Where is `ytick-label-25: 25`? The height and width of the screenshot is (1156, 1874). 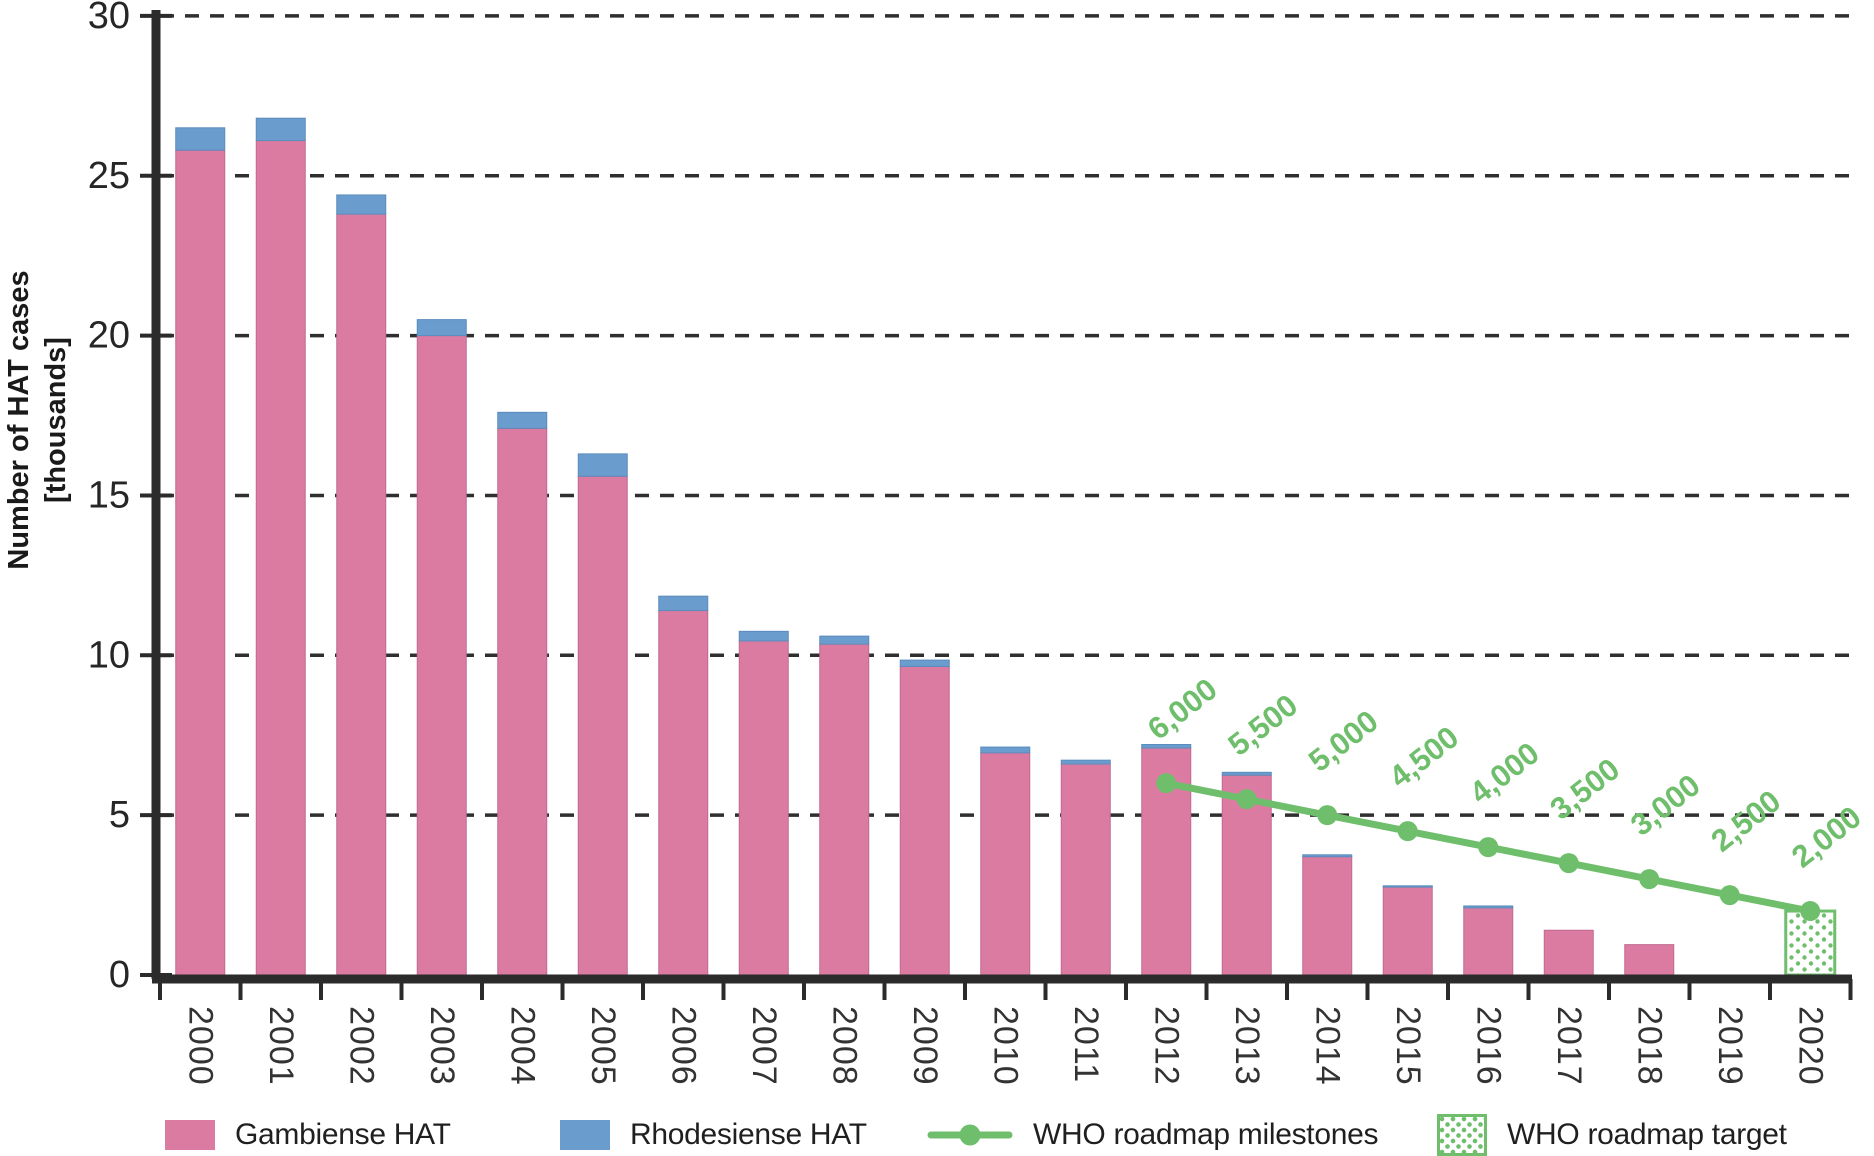
ytick-label-25: 25 is located at coordinates (109, 176).